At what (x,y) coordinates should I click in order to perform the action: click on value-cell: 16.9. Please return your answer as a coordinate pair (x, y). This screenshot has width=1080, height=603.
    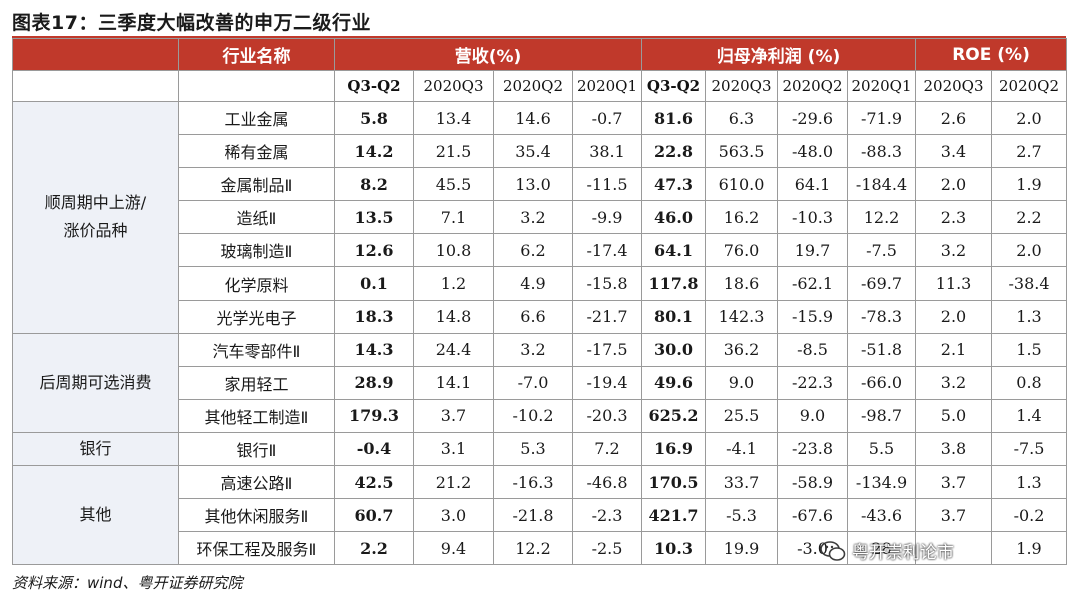
    Looking at the image, I should click on (674, 449).